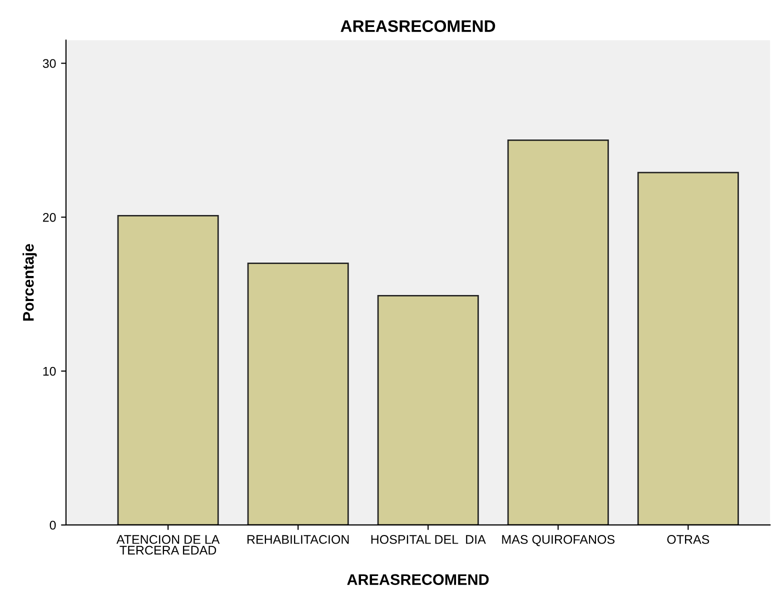 The height and width of the screenshot is (591, 781). Describe the element at coordinates (29, 282) in the screenshot. I see `y-axis-title: Porcentaje` at that location.